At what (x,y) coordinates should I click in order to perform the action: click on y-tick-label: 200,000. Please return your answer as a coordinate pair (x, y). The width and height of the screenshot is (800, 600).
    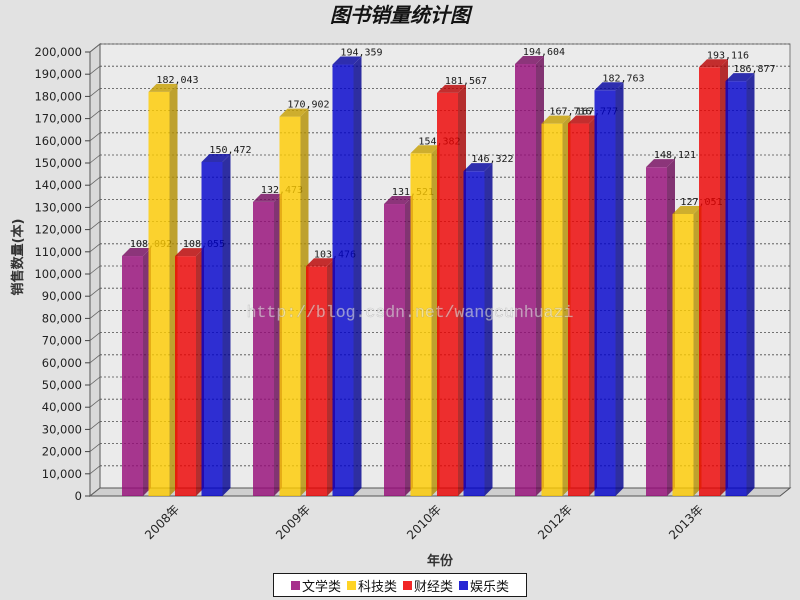
    Looking at the image, I should click on (58, 52).